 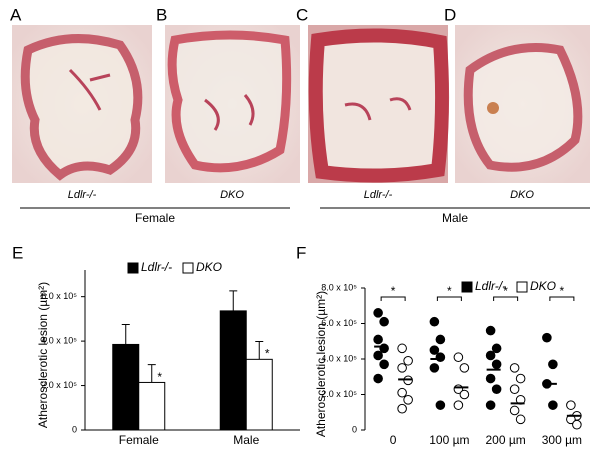 I want to click on histology-c, so click(x=379, y=104).